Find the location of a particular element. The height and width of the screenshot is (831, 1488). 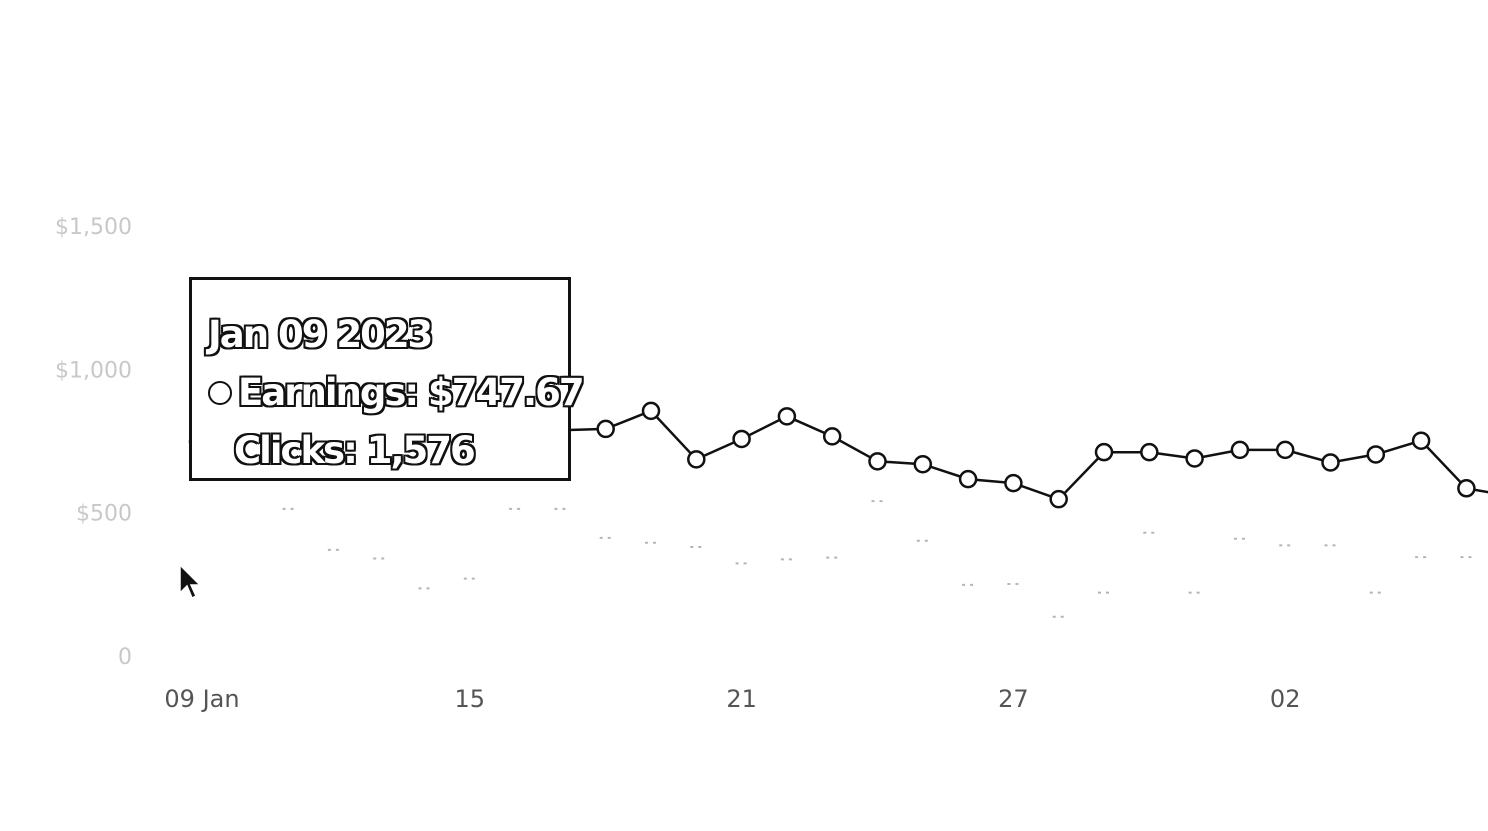

clicks-marker-icon is located at coordinates (218, 451).